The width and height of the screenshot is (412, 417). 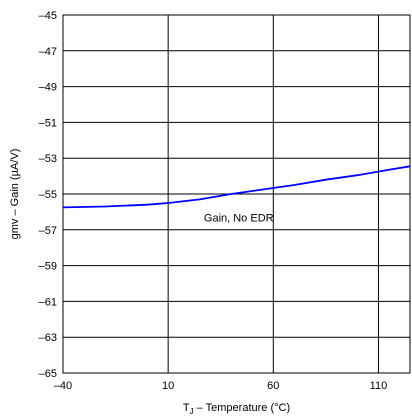 What do you see at coordinates (48, 231) in the screenshot?
I see `y-tick-label-6: –57` at bounding box center [48, 231].